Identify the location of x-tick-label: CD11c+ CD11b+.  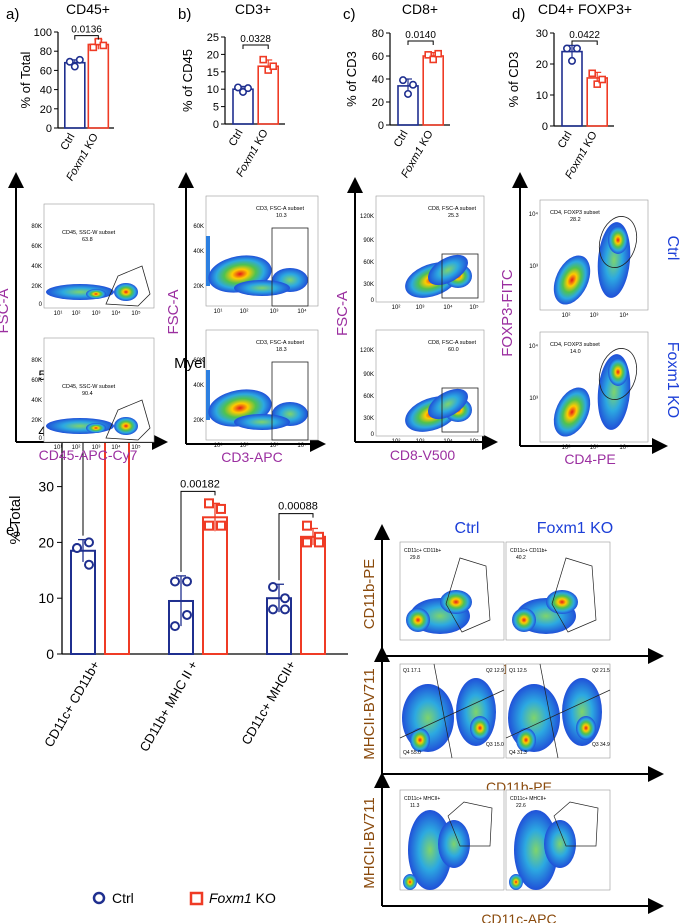
(72, 704).